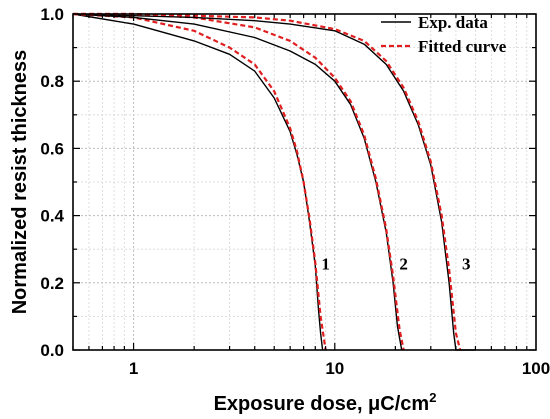 This screenshot has width=550, height=419. Describe the element at coordinates (536, 368) in the screenshot. I see `x-tick-label: 100` at that location.